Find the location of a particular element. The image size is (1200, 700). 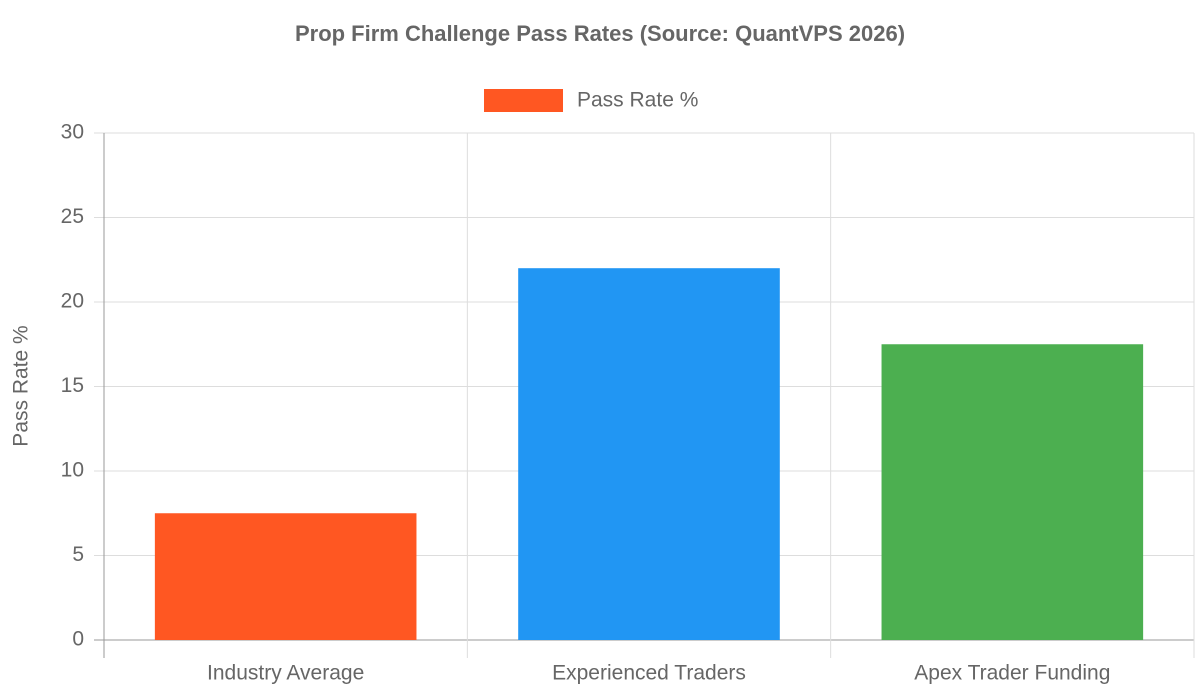

y-tick-label: 10 is located at coordinates (72, 470).